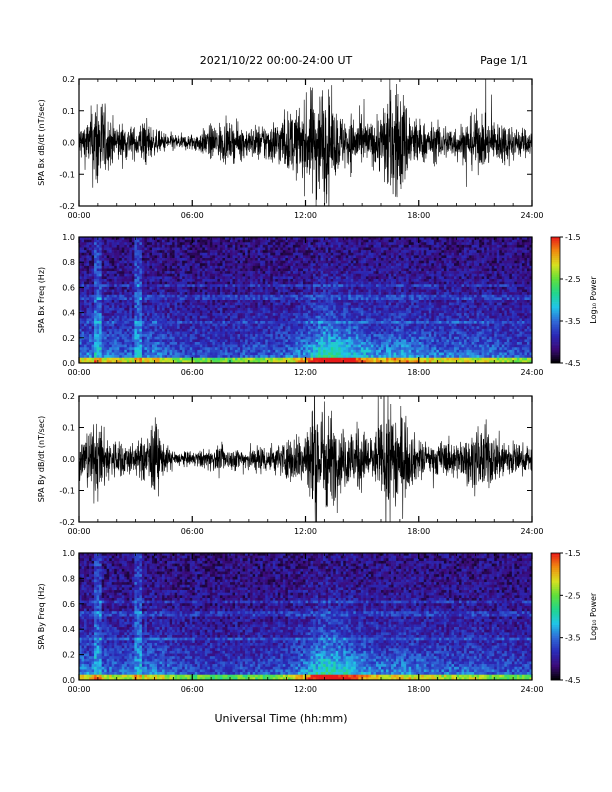 The image size is (612, 792). What do you see at coordinates (192, 215) in the screenshot?
I see `x-tick-label: 06:00` at bounding box center [192, 215].